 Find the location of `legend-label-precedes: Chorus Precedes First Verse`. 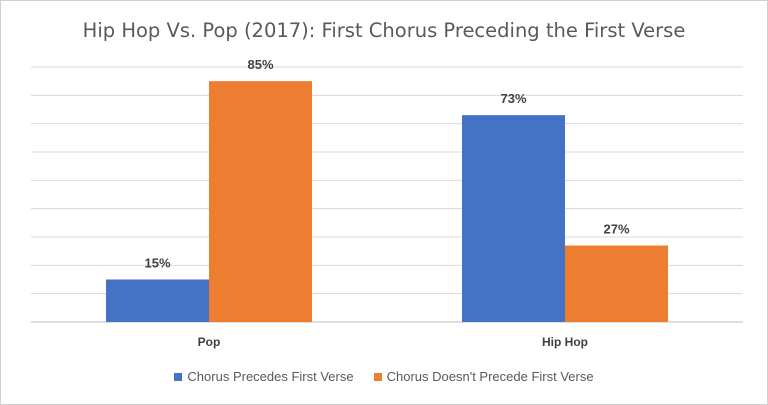

legend-label-precedes: Chorus Precedes First Verse is located at coordinates (270, 376).